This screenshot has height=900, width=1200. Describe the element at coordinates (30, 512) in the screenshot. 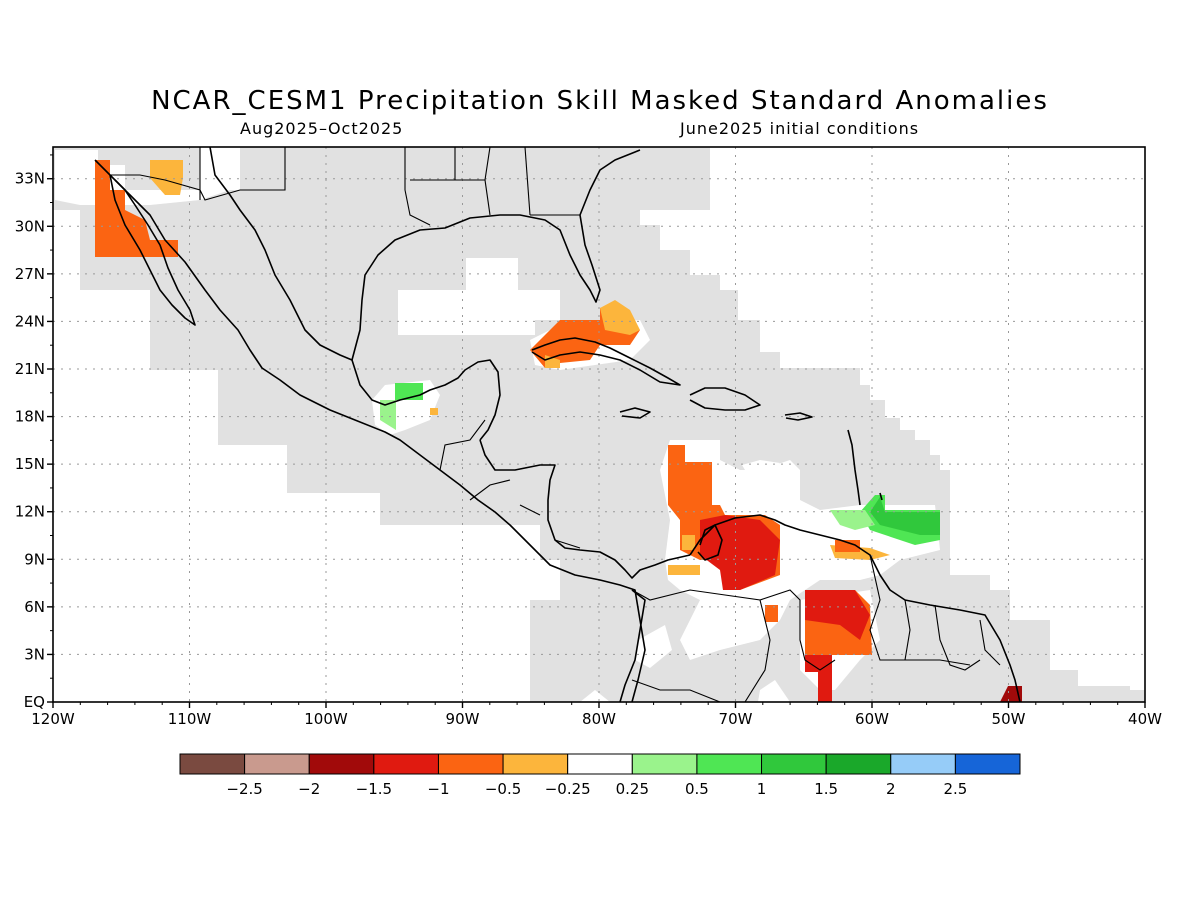

I see `lat-tick-label: 12N` at that location.